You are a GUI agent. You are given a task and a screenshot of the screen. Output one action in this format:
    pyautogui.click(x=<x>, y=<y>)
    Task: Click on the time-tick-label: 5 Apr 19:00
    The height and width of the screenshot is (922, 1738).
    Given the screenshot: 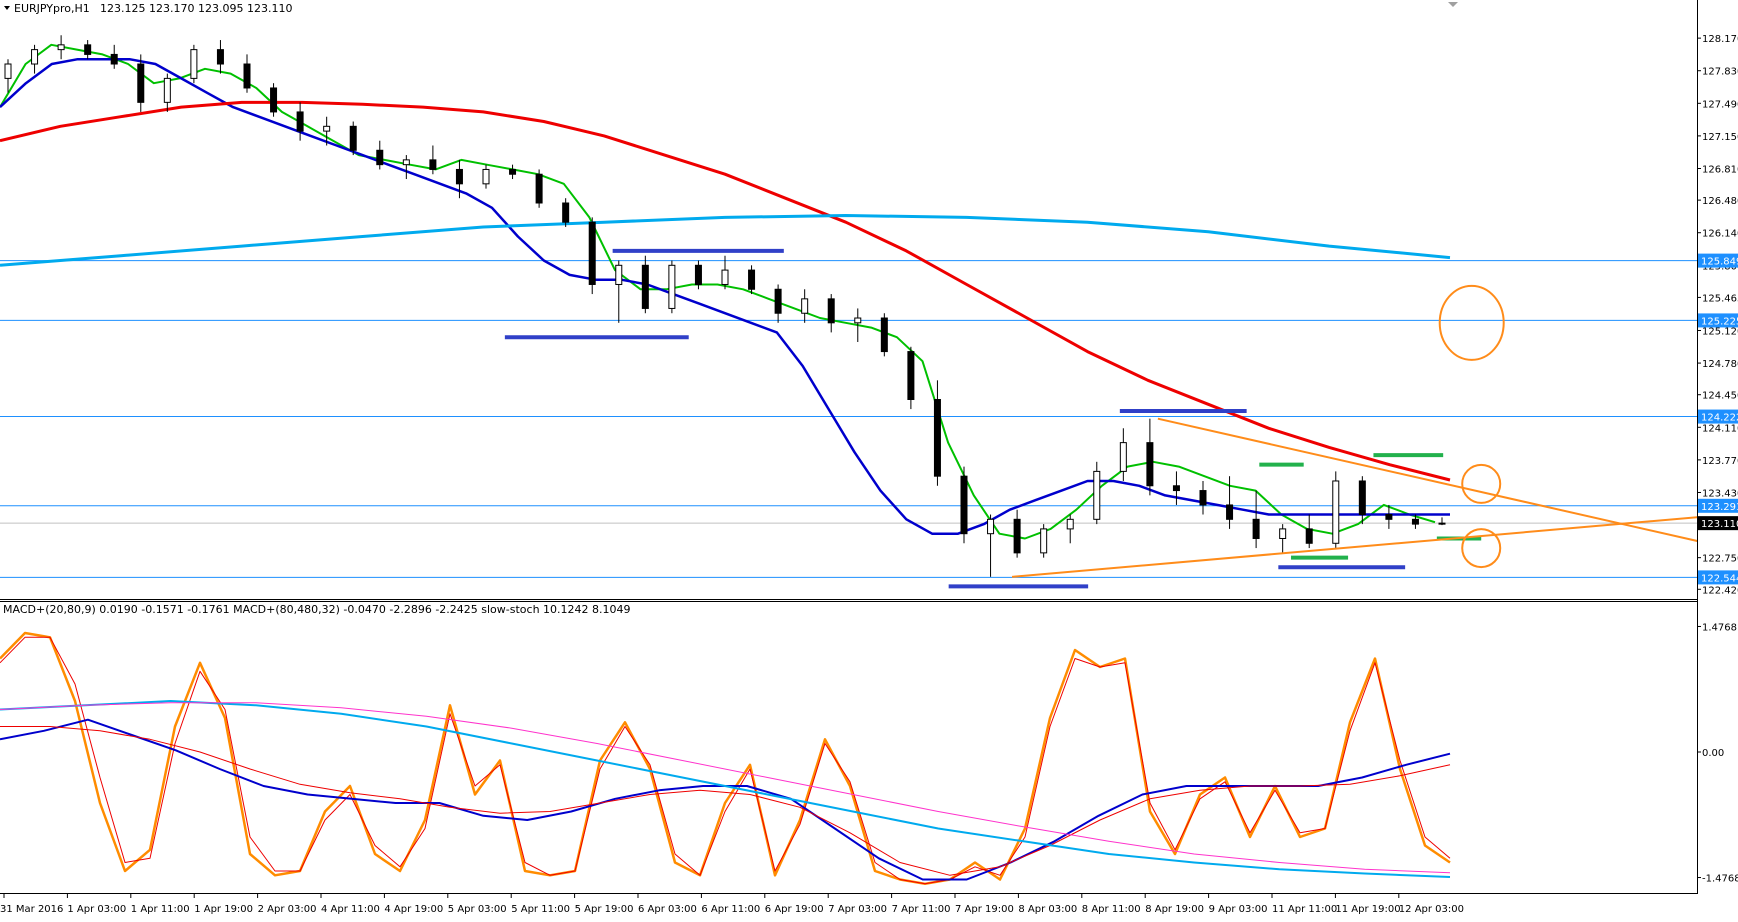 What is the action you would take?
    pyautogui.click(x=604, y=909)
    